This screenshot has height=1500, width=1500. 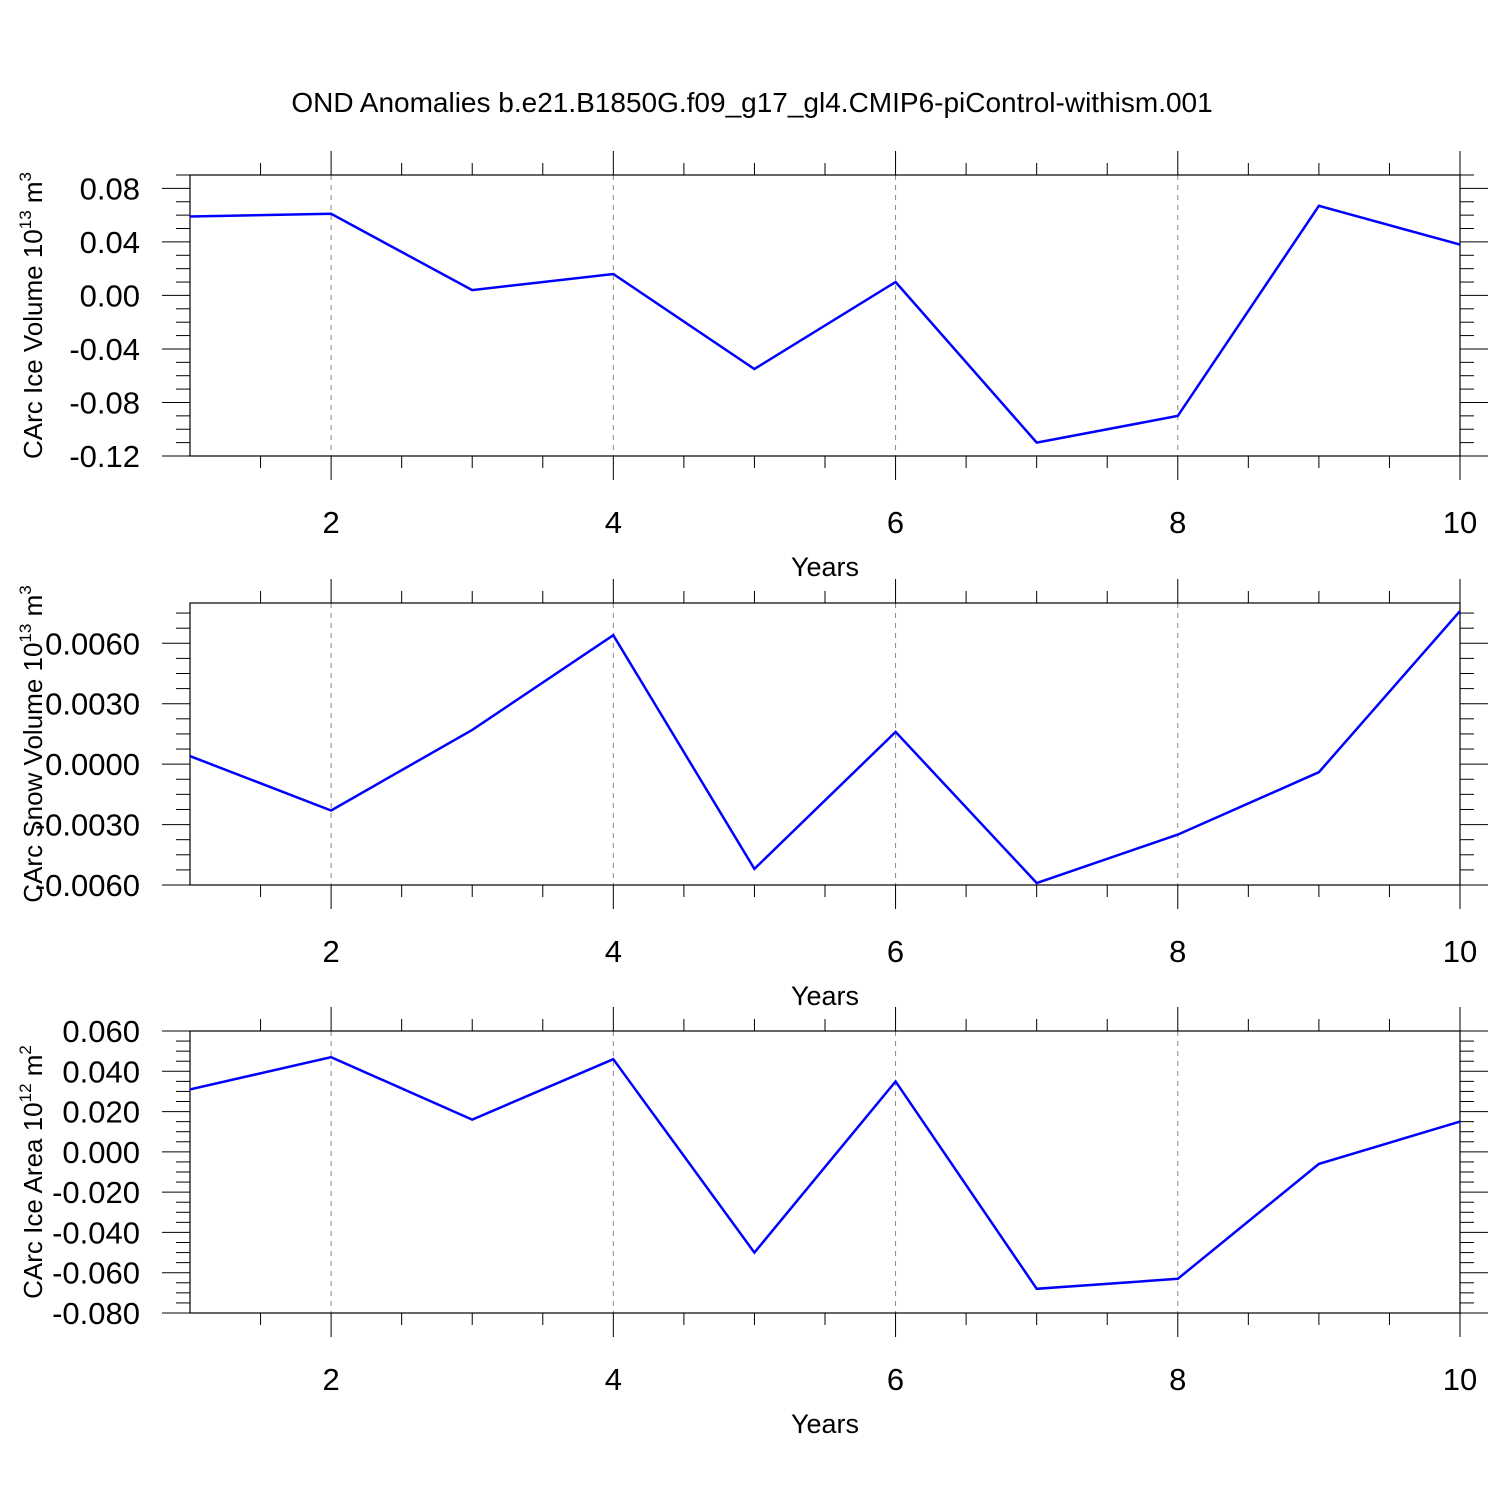 I want to click on y-tick-label: -0.12, so click(x=104, y=456).